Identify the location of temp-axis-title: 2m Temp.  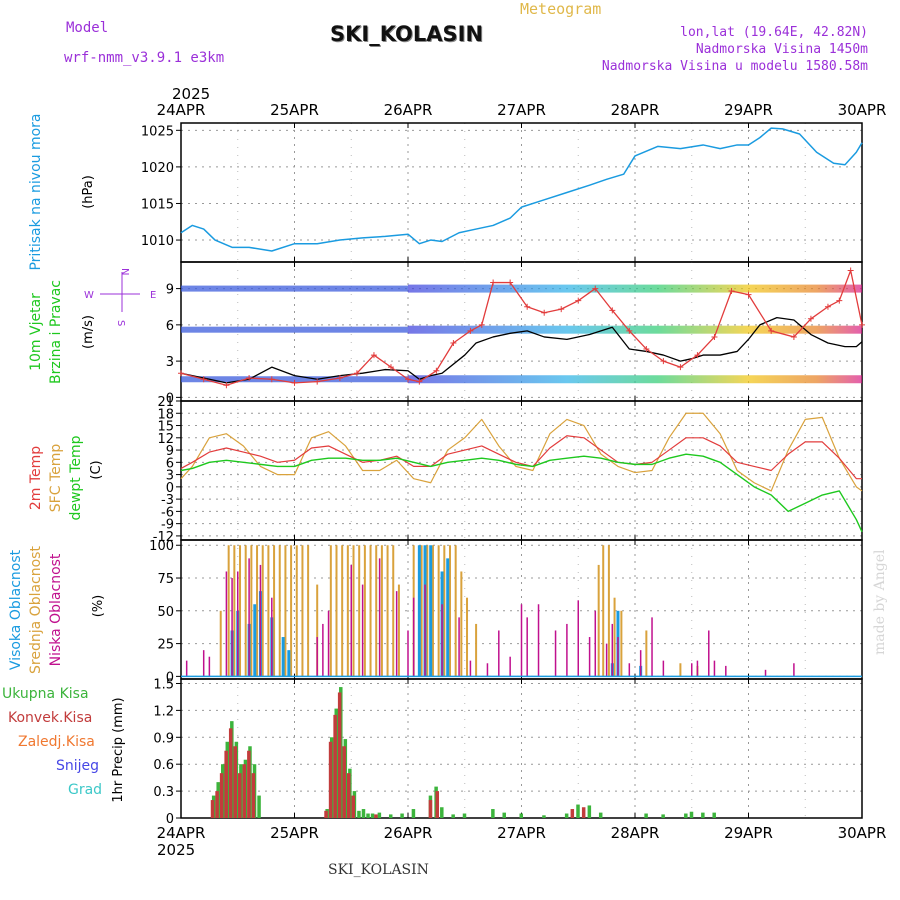
(36, 478).